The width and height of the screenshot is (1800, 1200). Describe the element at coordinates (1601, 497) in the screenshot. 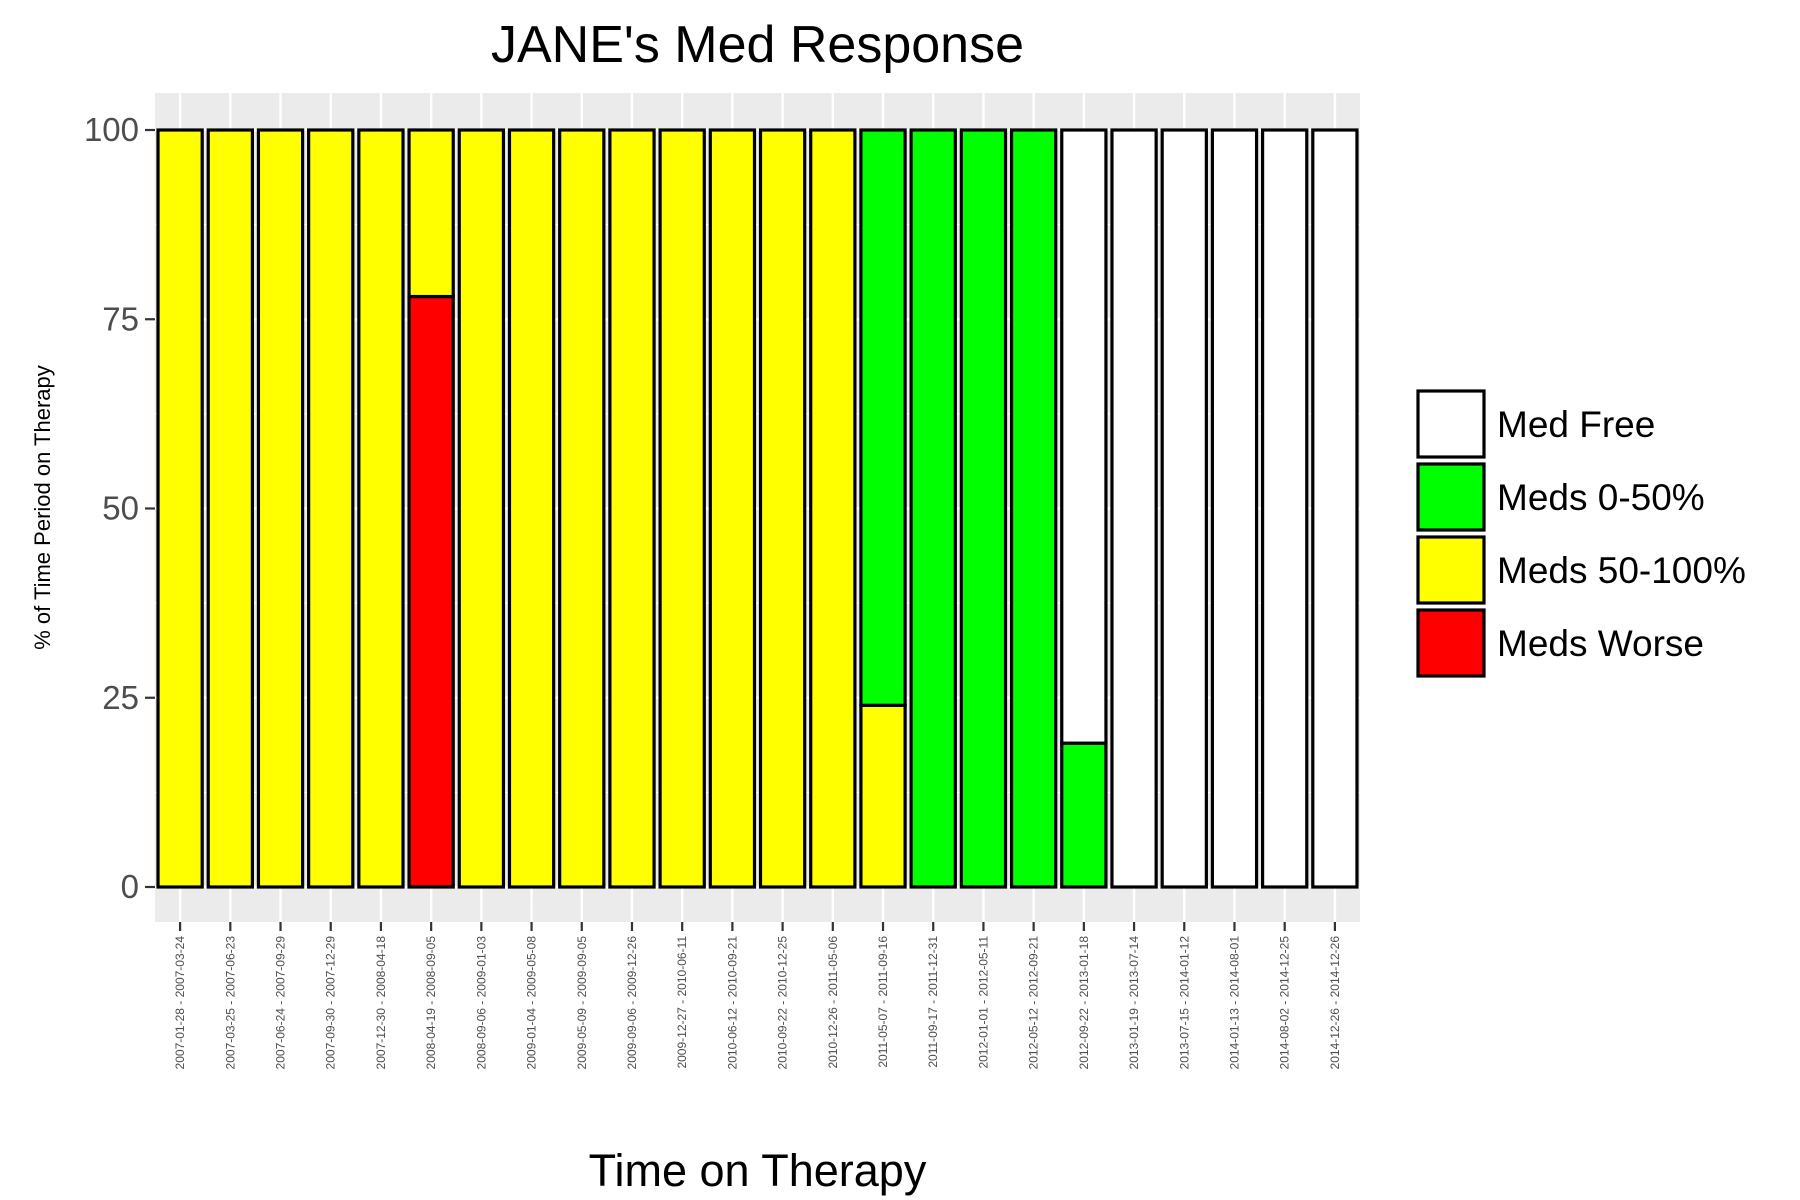

I see `legend-label: Meds 0-50%` at that location.